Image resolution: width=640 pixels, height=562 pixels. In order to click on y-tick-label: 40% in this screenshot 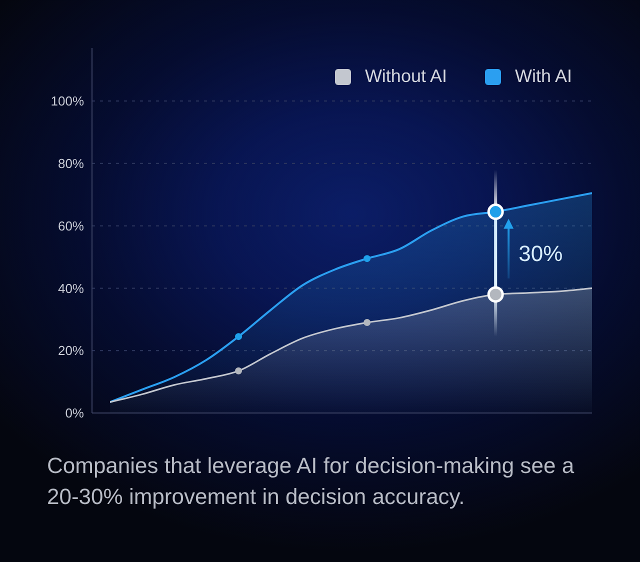, I will do `click(71, 288)`.